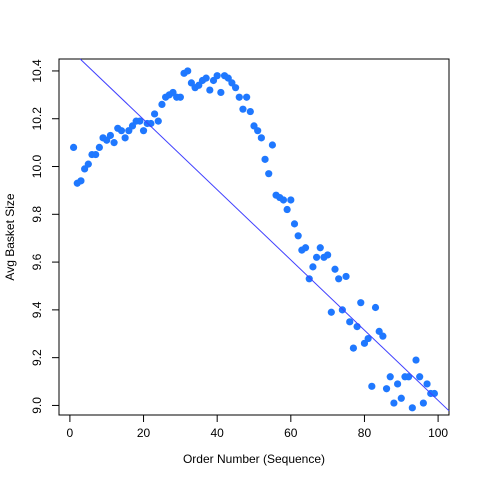  Describe the element at coordinates (37, 309) in the screenshot. I see `y-tick-label: 9.4` at that location.